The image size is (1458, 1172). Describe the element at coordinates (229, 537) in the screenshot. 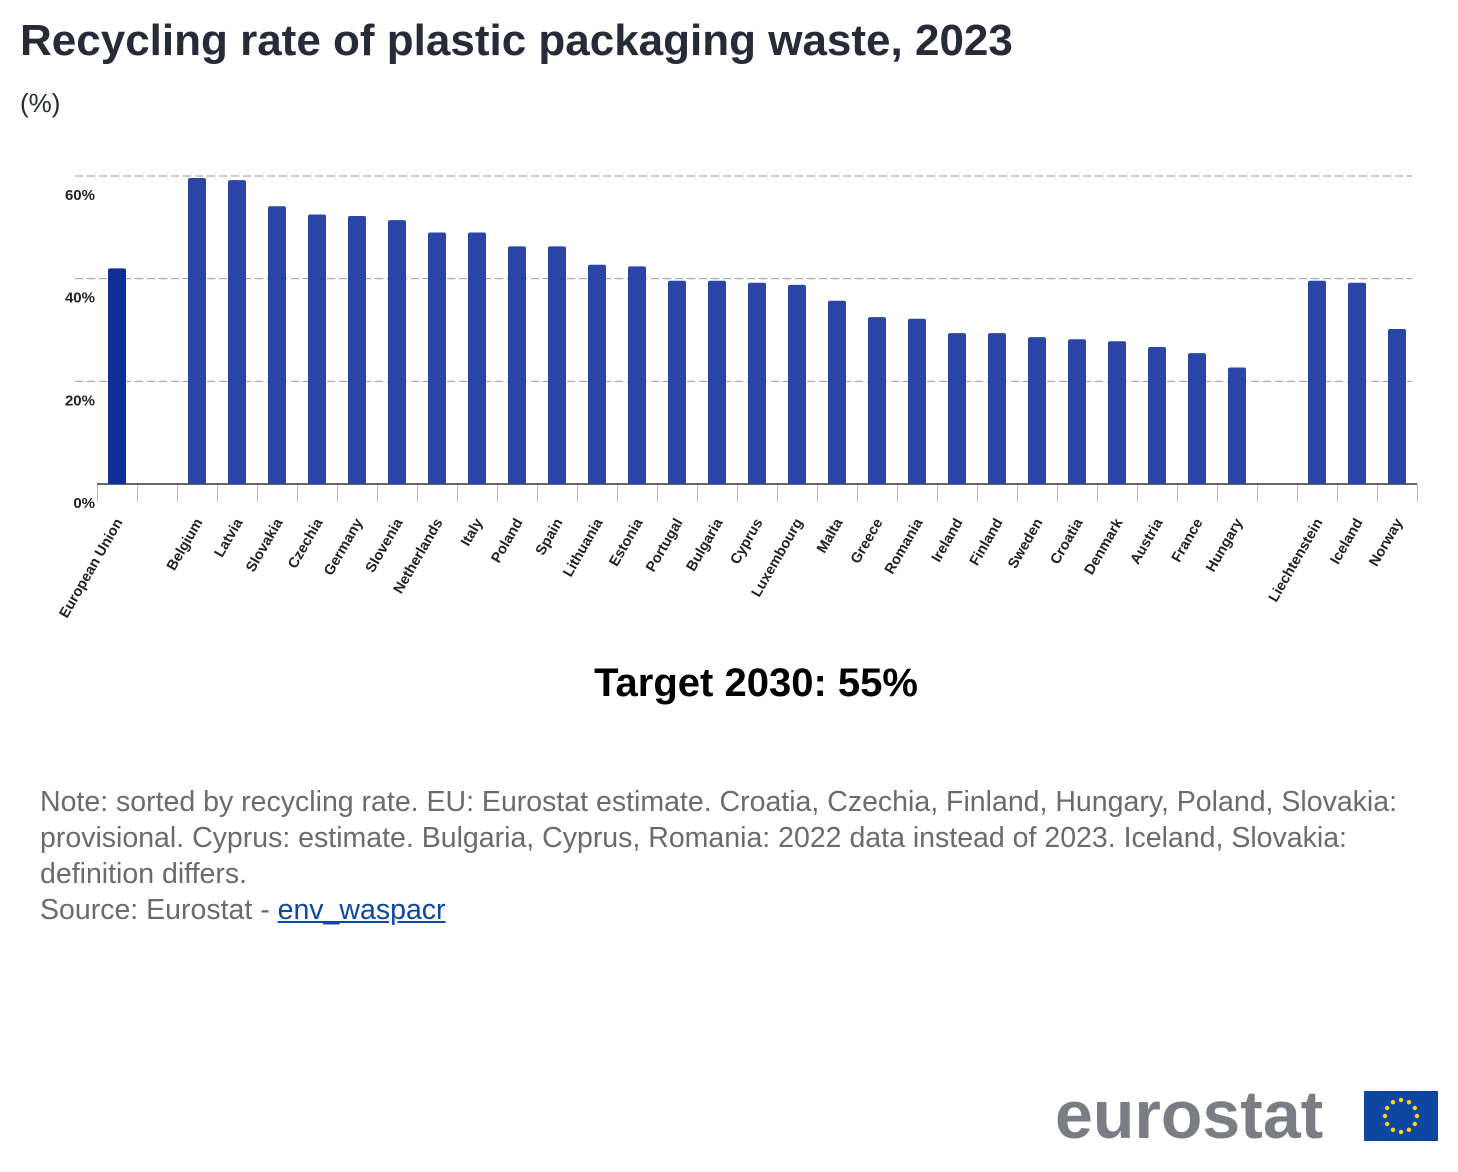

I see `x-tick-label: Latvia` at that location.